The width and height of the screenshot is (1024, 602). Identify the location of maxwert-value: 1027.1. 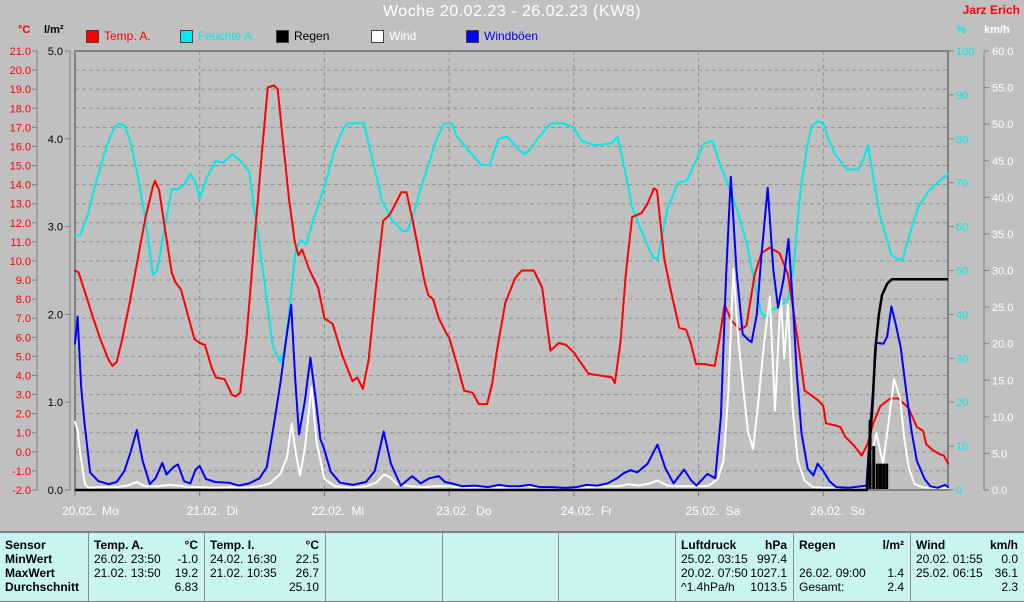
(768, 573).